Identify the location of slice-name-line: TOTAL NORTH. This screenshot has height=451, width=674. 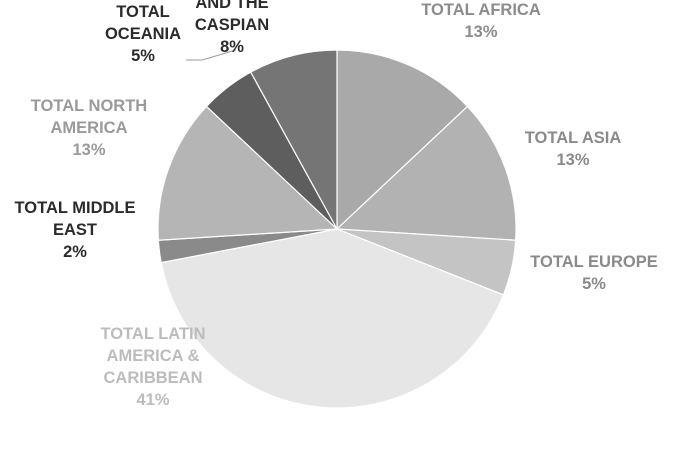
(89, 106).